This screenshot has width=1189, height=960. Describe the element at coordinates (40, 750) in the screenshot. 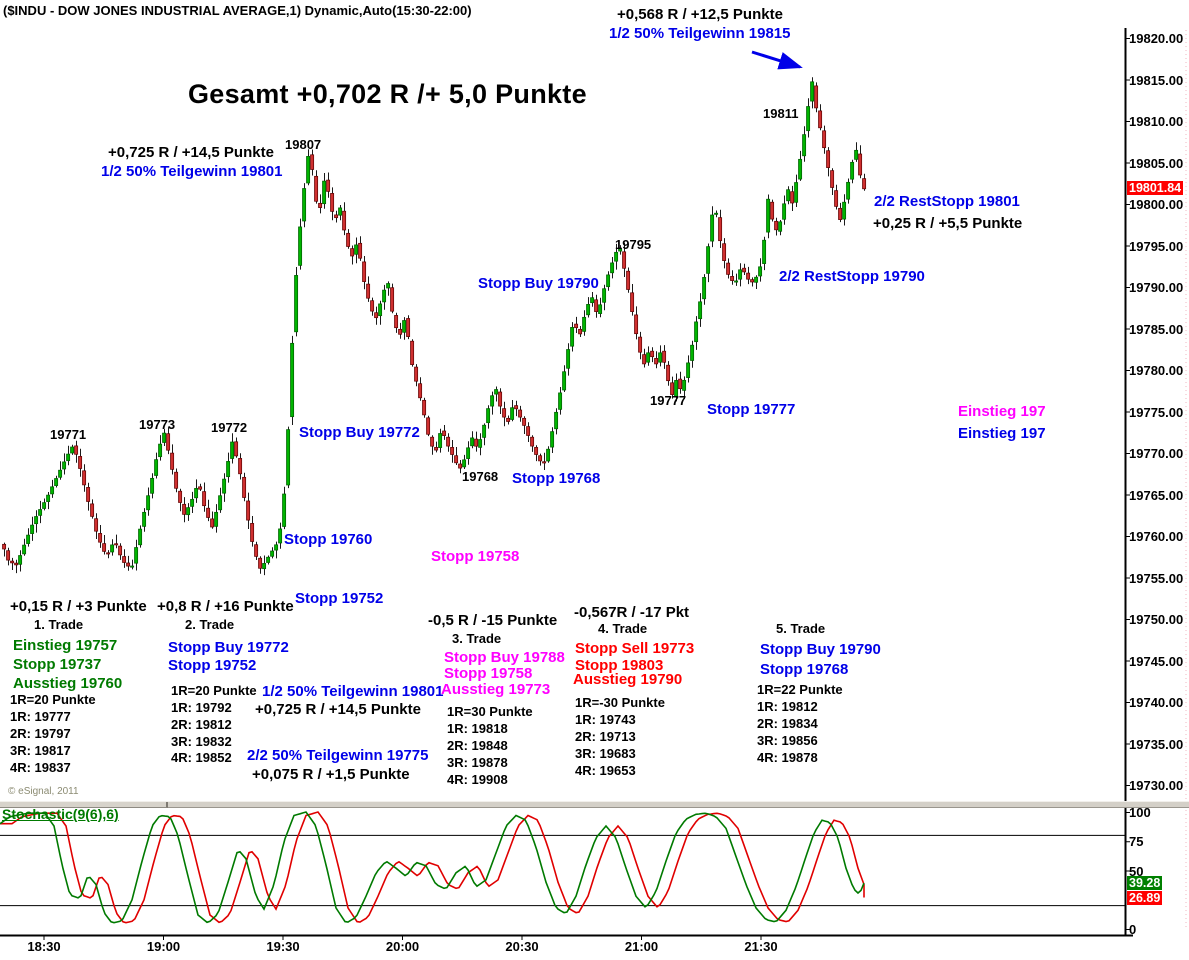

I see `chart-annotation: 3R: 19817` at that location.